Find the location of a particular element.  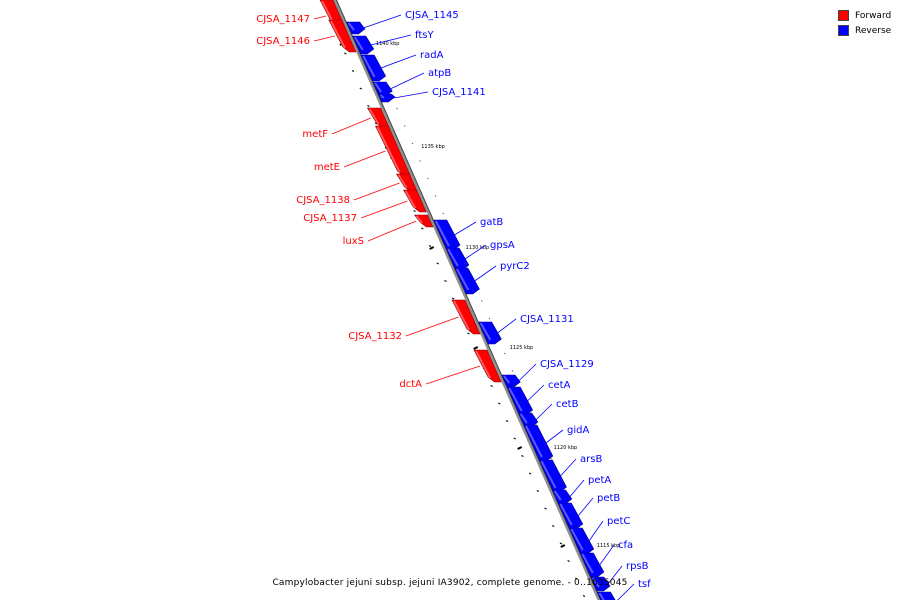

gene-label: pyrC2 is located at coordinates (515, 266).